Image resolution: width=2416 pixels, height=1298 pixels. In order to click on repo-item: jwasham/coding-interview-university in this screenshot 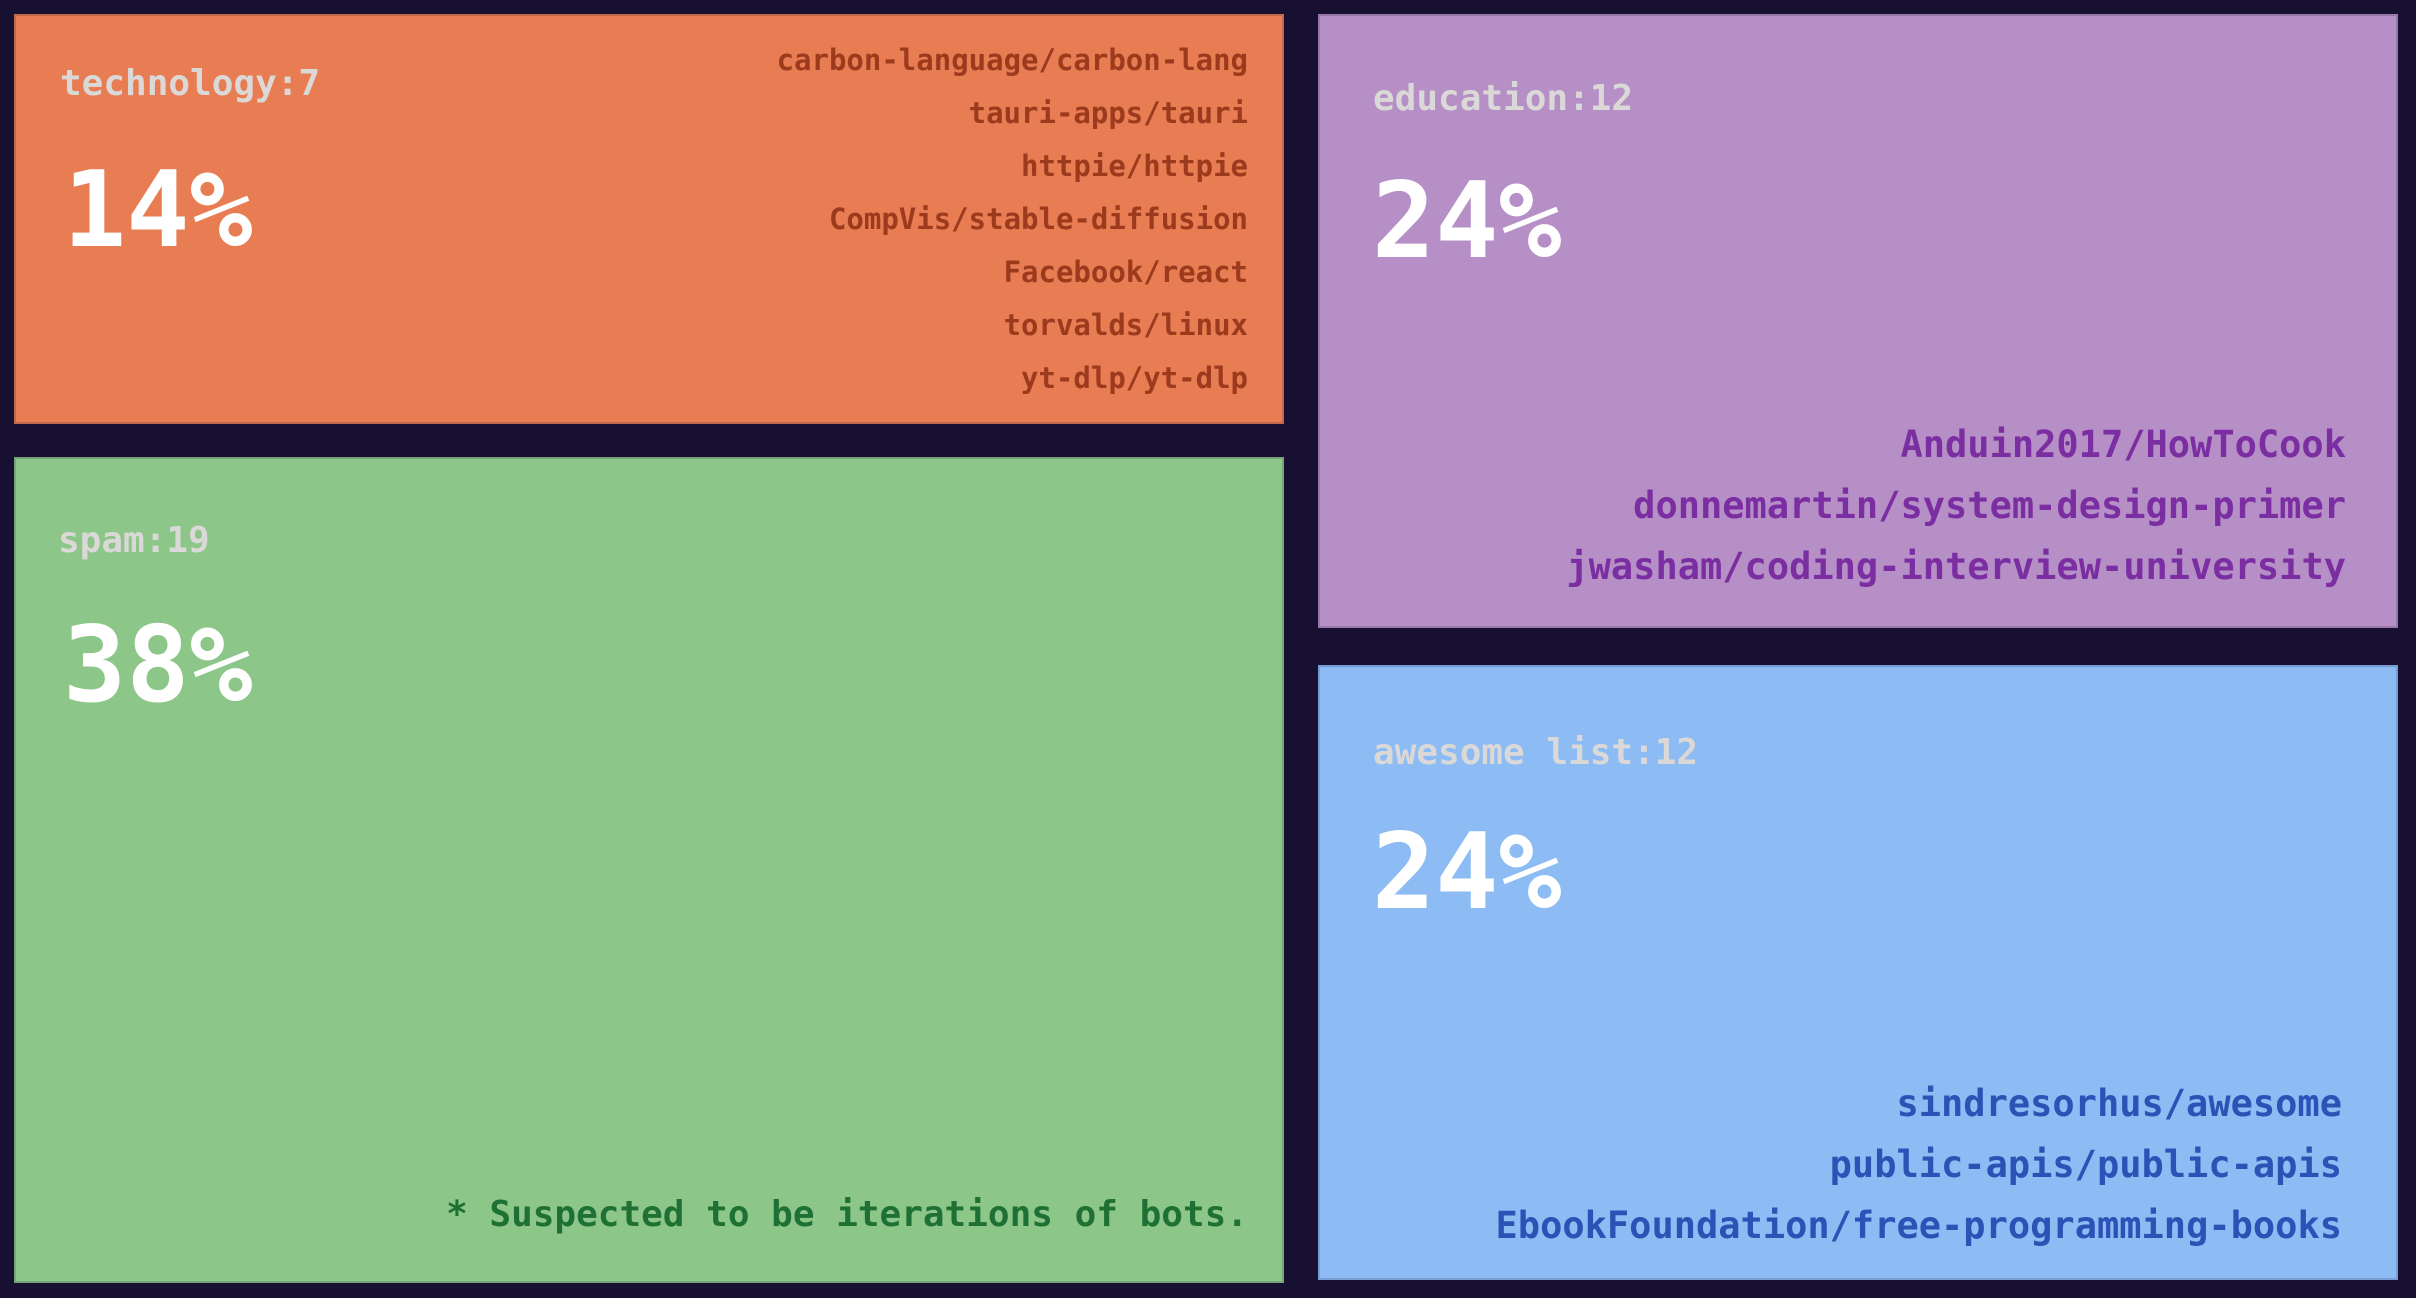, I will do `click(1956, 566)`.